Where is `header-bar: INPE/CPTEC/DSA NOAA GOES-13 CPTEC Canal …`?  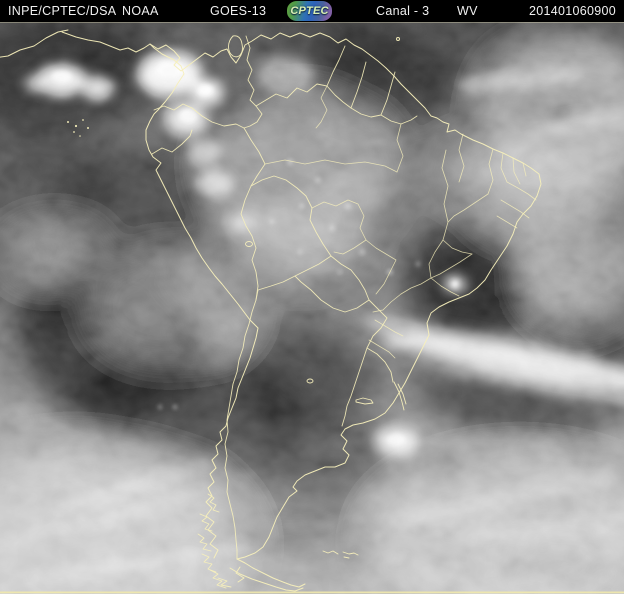
header-bar: INPE/CPTEC/DSA NOAA GOES-13 CPTEC Canal … is located at coordinates (312, 11).